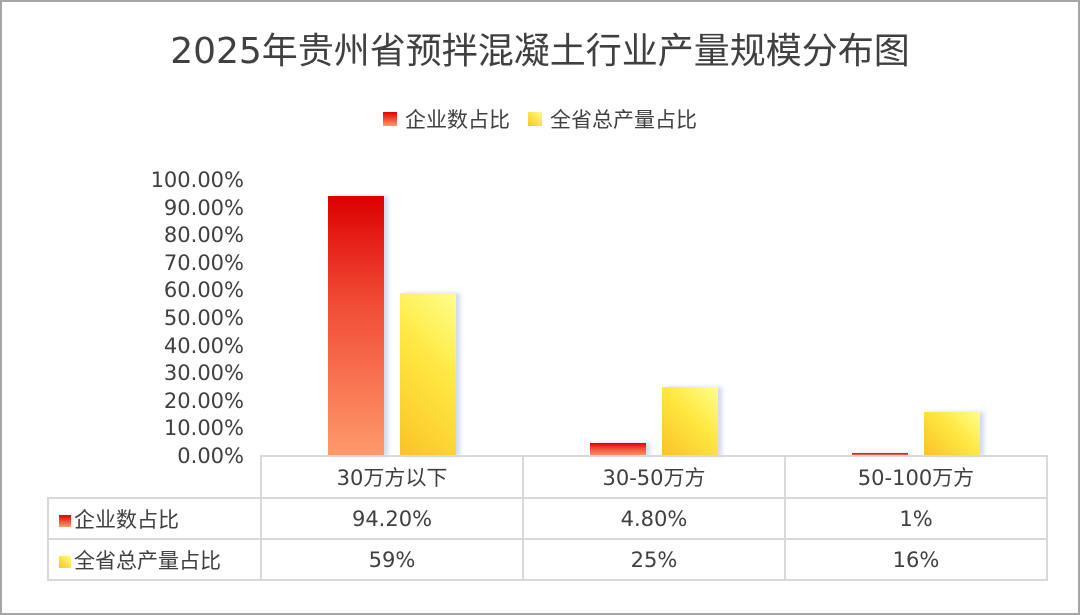 Image resolution: width=1080 pixels, height=615 pixels. What do you see at coordinates (203, 345) in the screenshot?
I see `y-tick: 40.00%` at bounding box center [203, 345].